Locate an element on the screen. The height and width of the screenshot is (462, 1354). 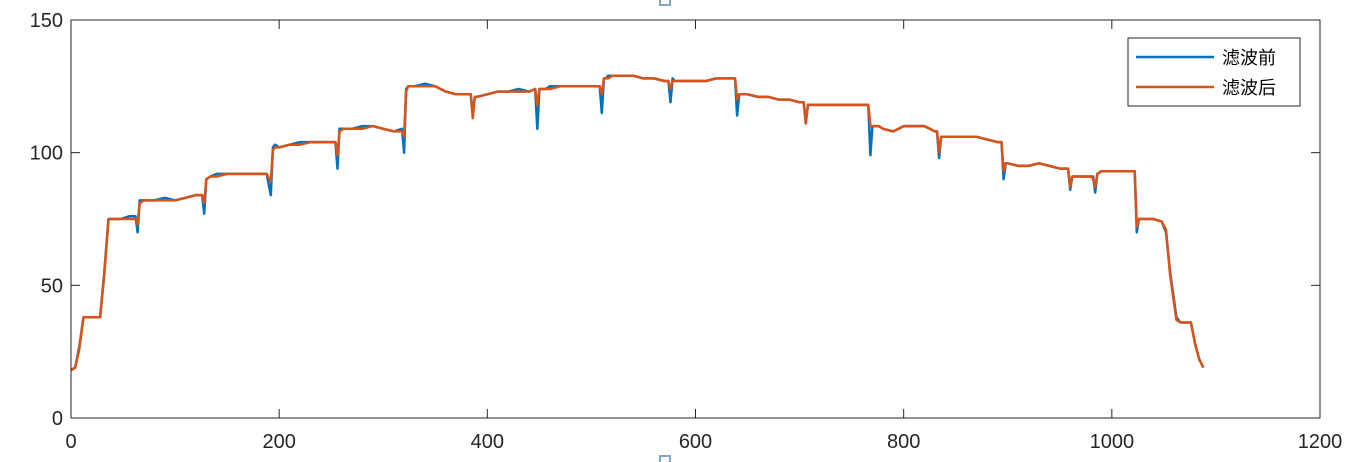
legend-box is located at coordinates (1214, 72).